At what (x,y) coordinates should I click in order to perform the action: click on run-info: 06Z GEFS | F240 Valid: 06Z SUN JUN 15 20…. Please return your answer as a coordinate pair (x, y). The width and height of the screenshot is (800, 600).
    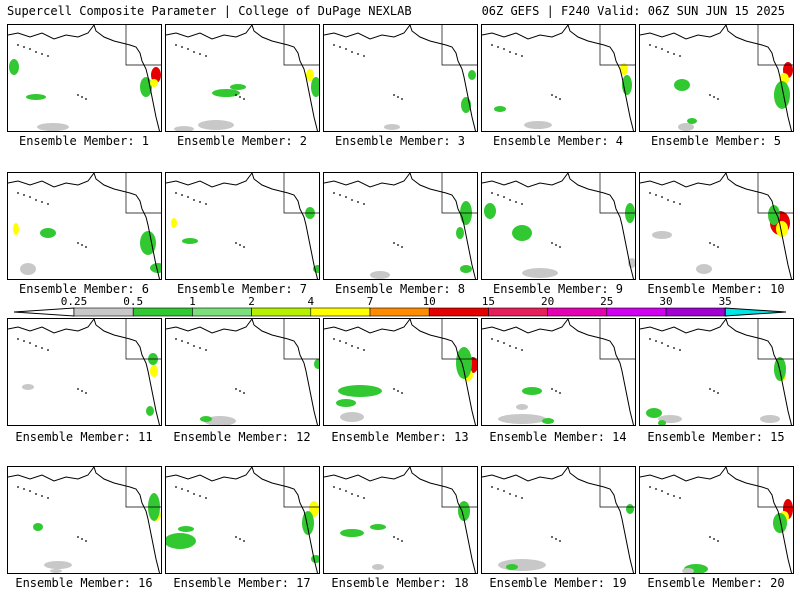
    Looking at the image, I should click on (633, 11).